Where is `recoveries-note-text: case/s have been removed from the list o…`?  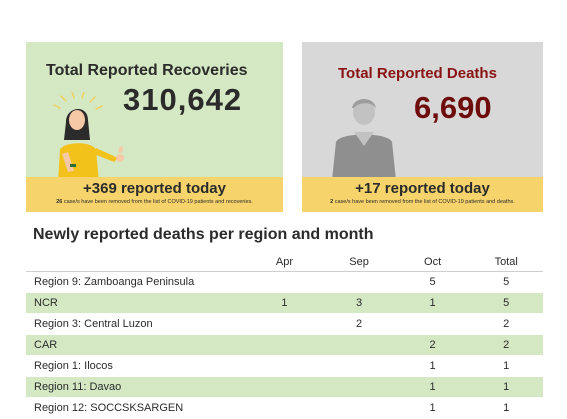
recoveries-note-text: case/s have been removed from the list o… is located at coordinates (157, 202).